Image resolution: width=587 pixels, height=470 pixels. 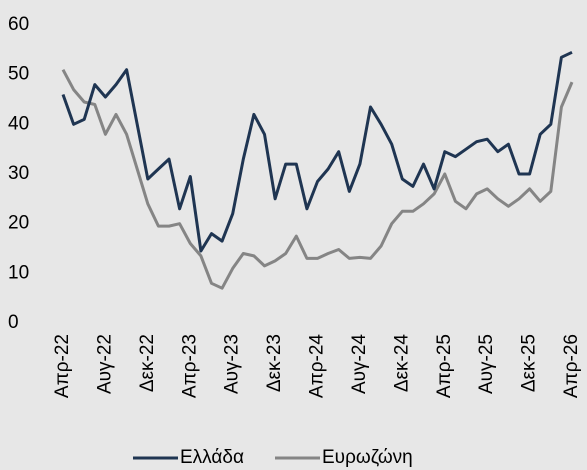 What do you see at coordinates (13, 322) in the screenshot?
I see `y-tick-label: 0` at bounding box center [13, 322].